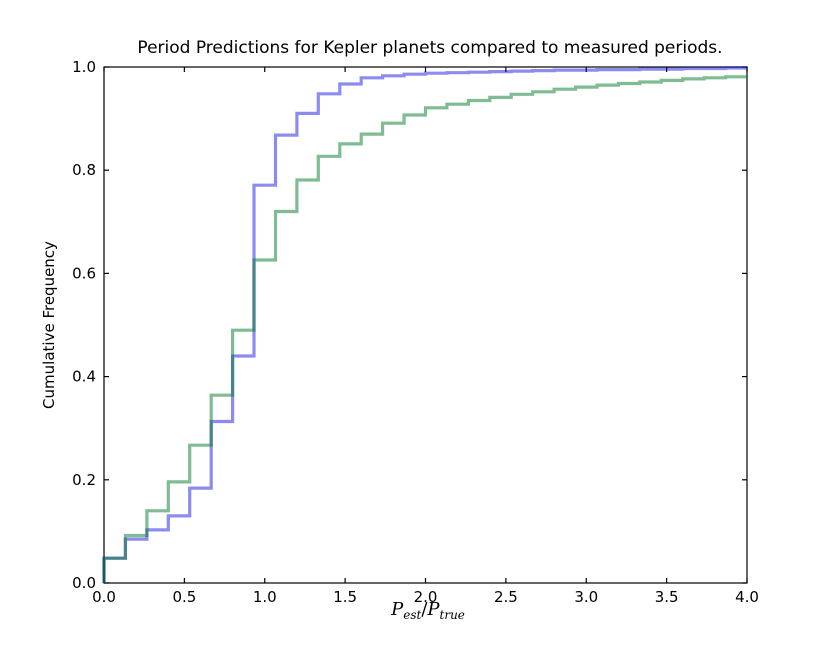 Image resolution: width=831 pixels, height=649 pixels. What do you see at coordinates (667, 597) in the screenshot?
I see `x-tick-label: 3.5` at bounding box center [667, 597].